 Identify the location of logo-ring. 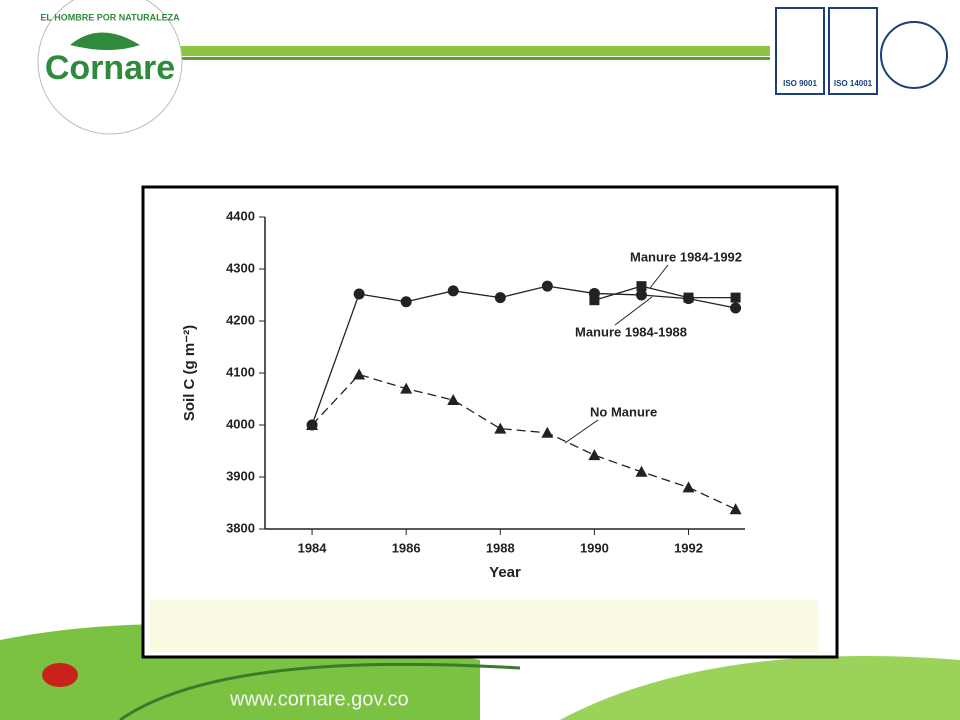
(110, 67).